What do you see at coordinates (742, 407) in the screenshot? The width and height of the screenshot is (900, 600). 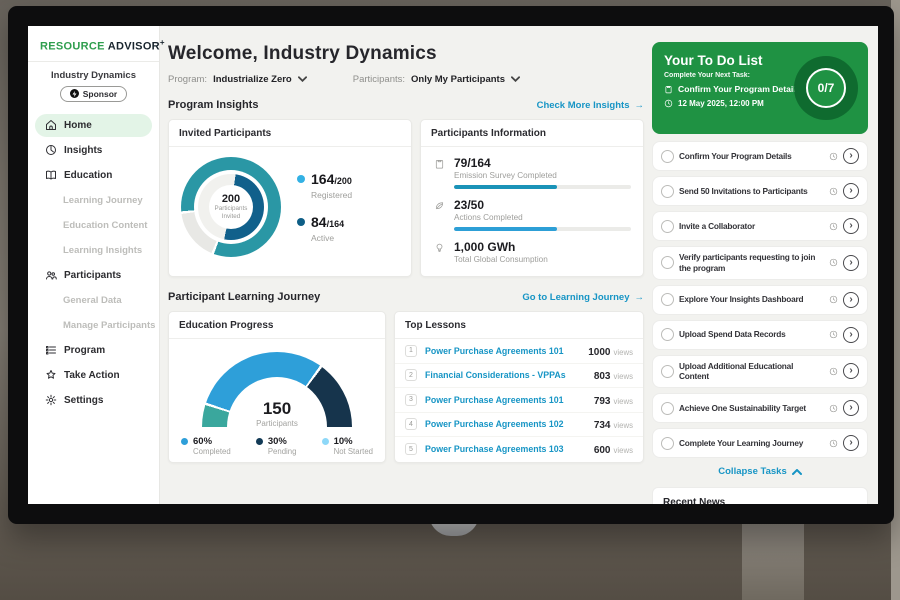 I see `task-label: Achieve One Sustainability Target` at bounding box center [742, 407].